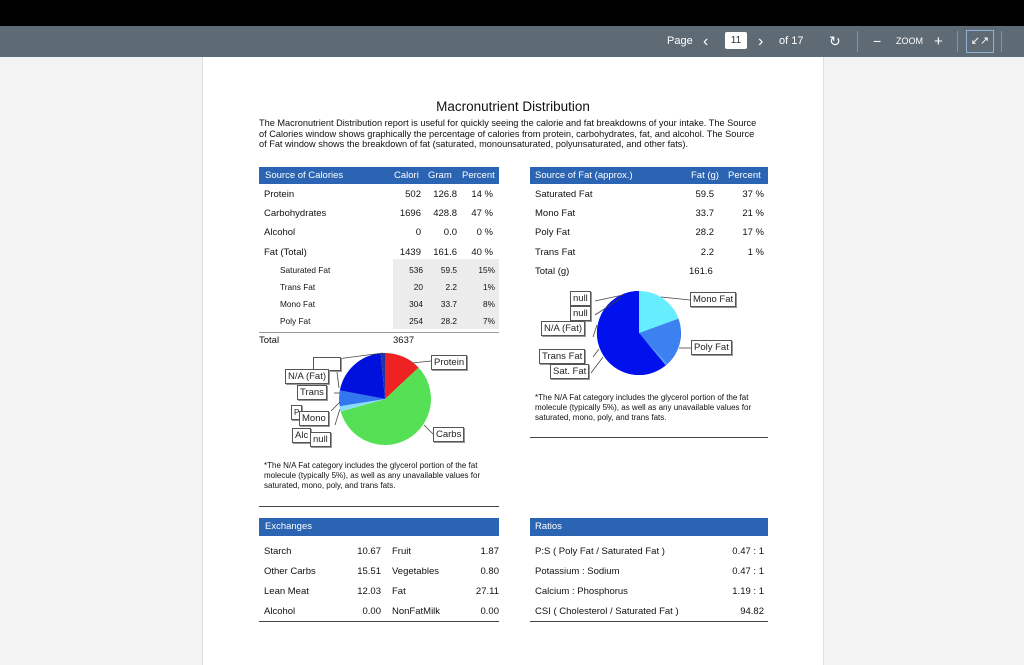 The height and width of the screenshot is (665, 1024). What do you see at coordinates (552, 271) in the screenshot?
I see `fat-total-label: Total (g)` at bounding box center [552, 271].